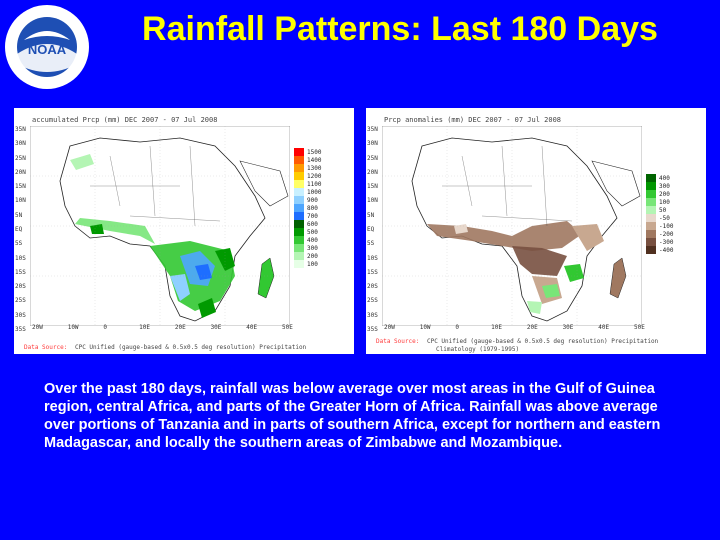 This screenshot has height=540, width=720. What do you see at coordinates (20, 258) in the screenshot?
I see `latitude-label: 10S` at bounding box center [20, 258].